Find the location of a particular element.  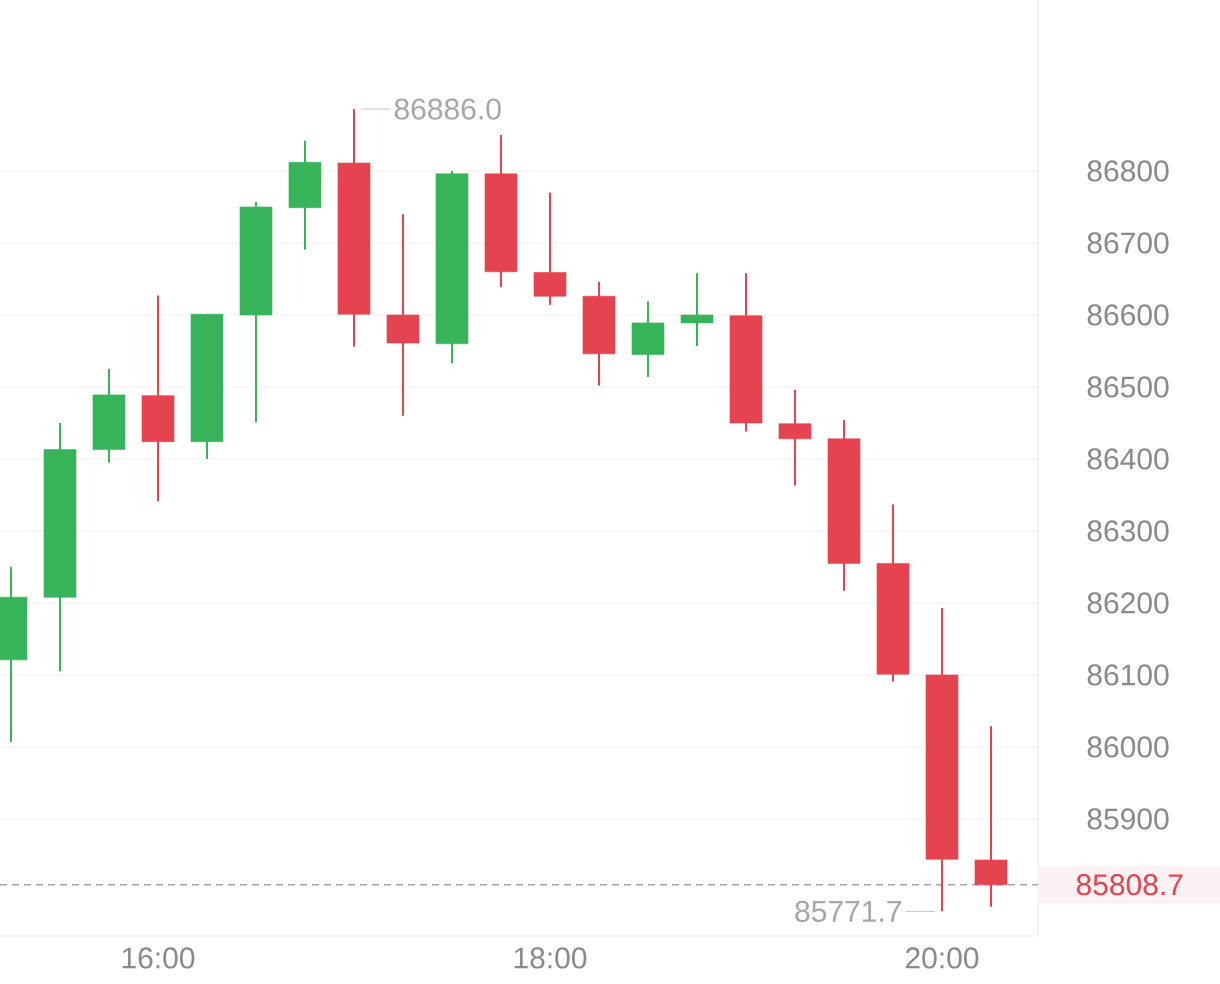

ref-line-label: 85808.7 is located at coordinates (1129, 885).